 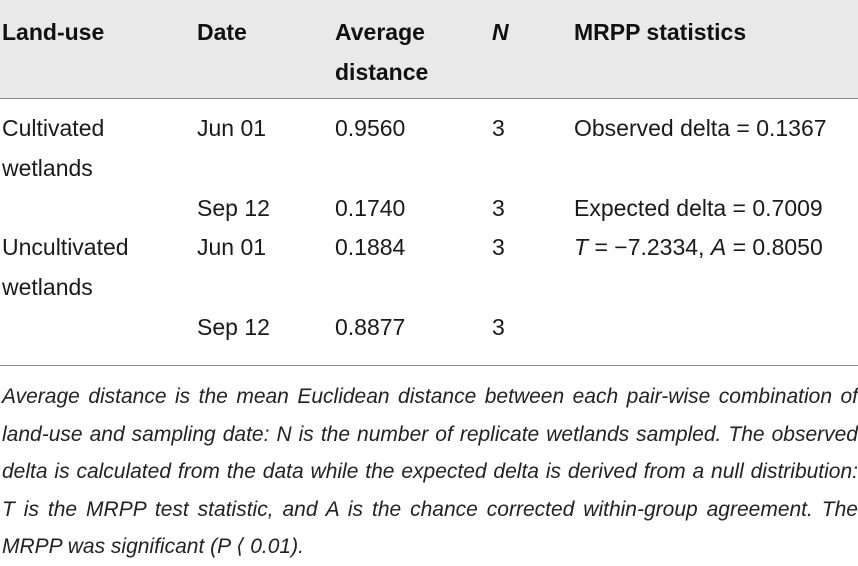 What do you see at coordinates (498, 128) in the screenshot?
I see `row1-n: 3` at bounding box center [498, 128].